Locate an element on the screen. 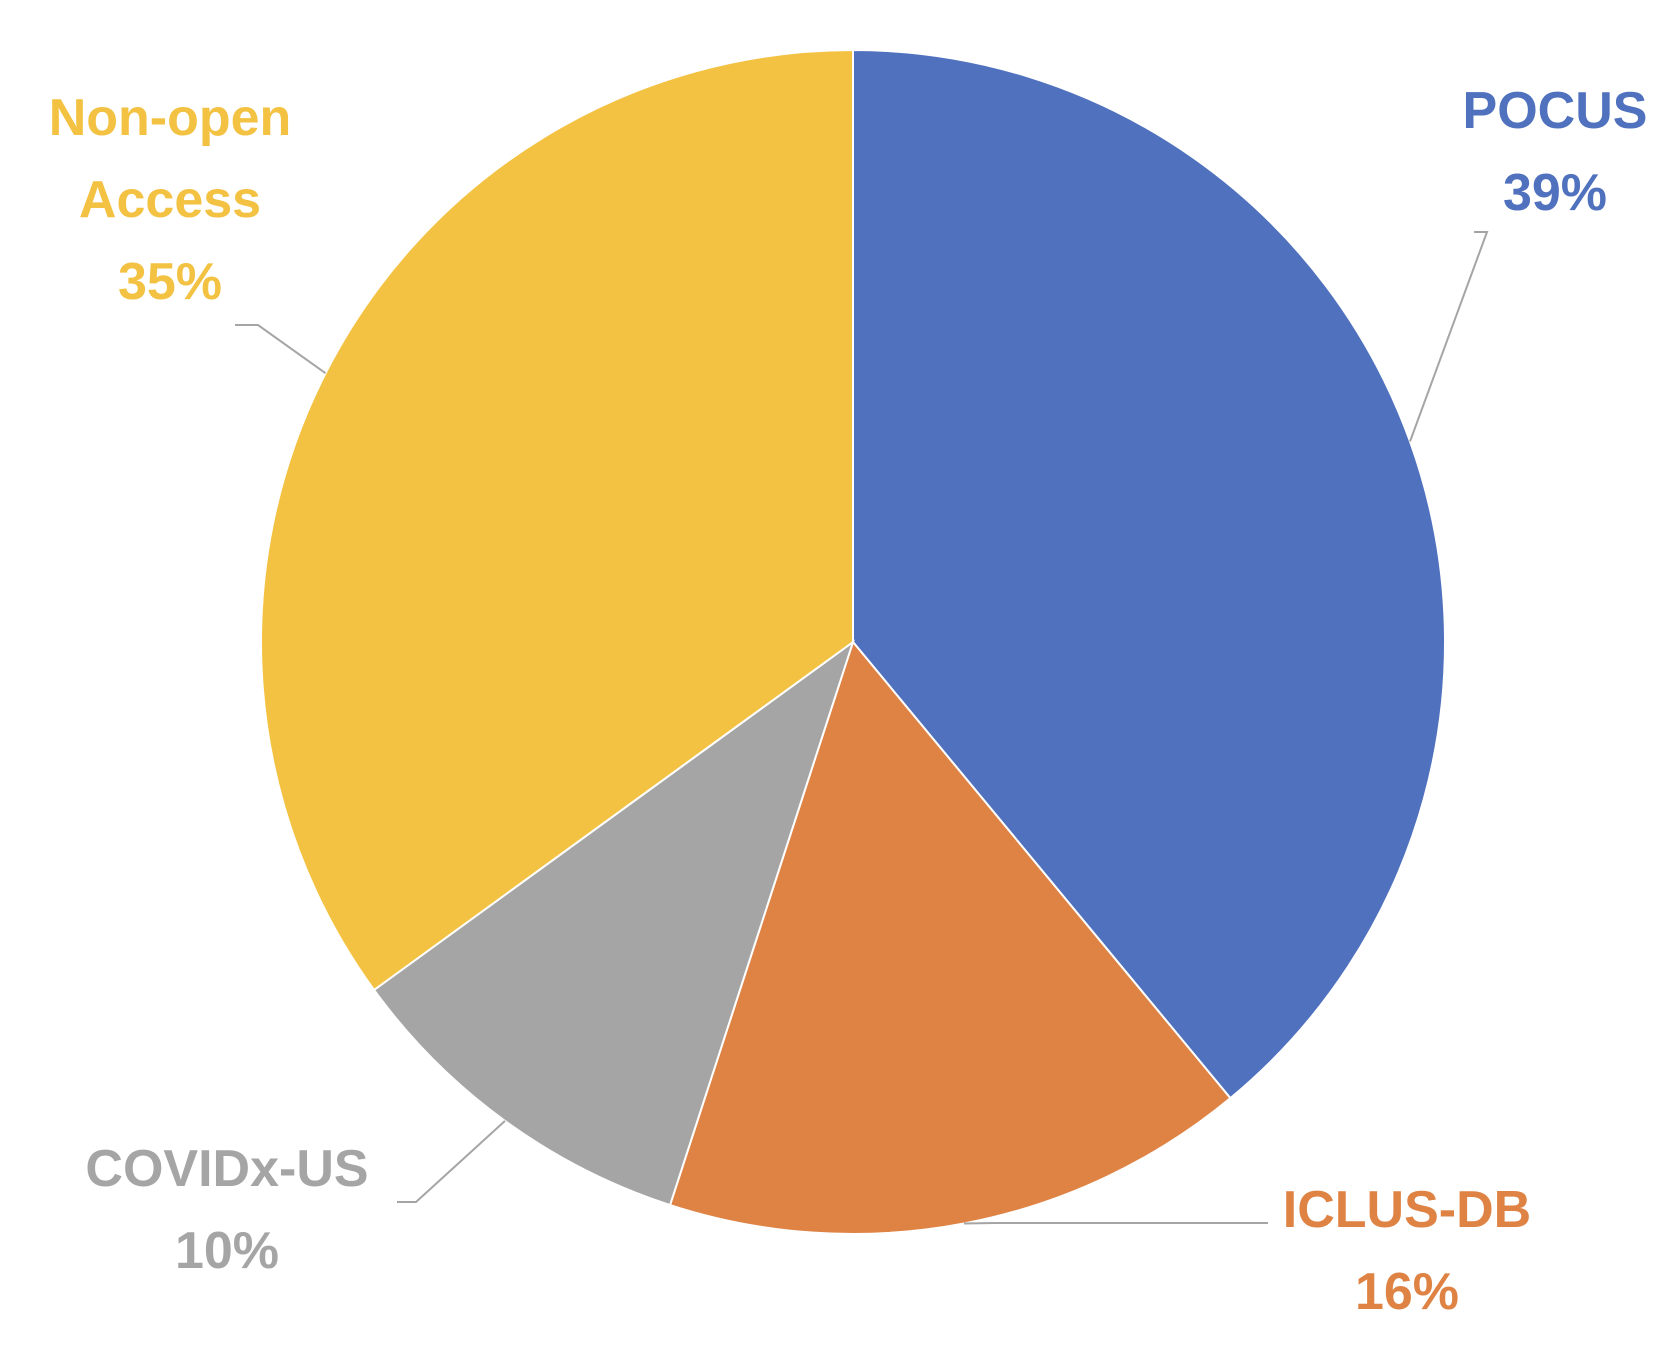 Image resolution: width=1674 pixels, height=1349 pixels. leader-line-covidx-us is located at coordinates (451, 1161).